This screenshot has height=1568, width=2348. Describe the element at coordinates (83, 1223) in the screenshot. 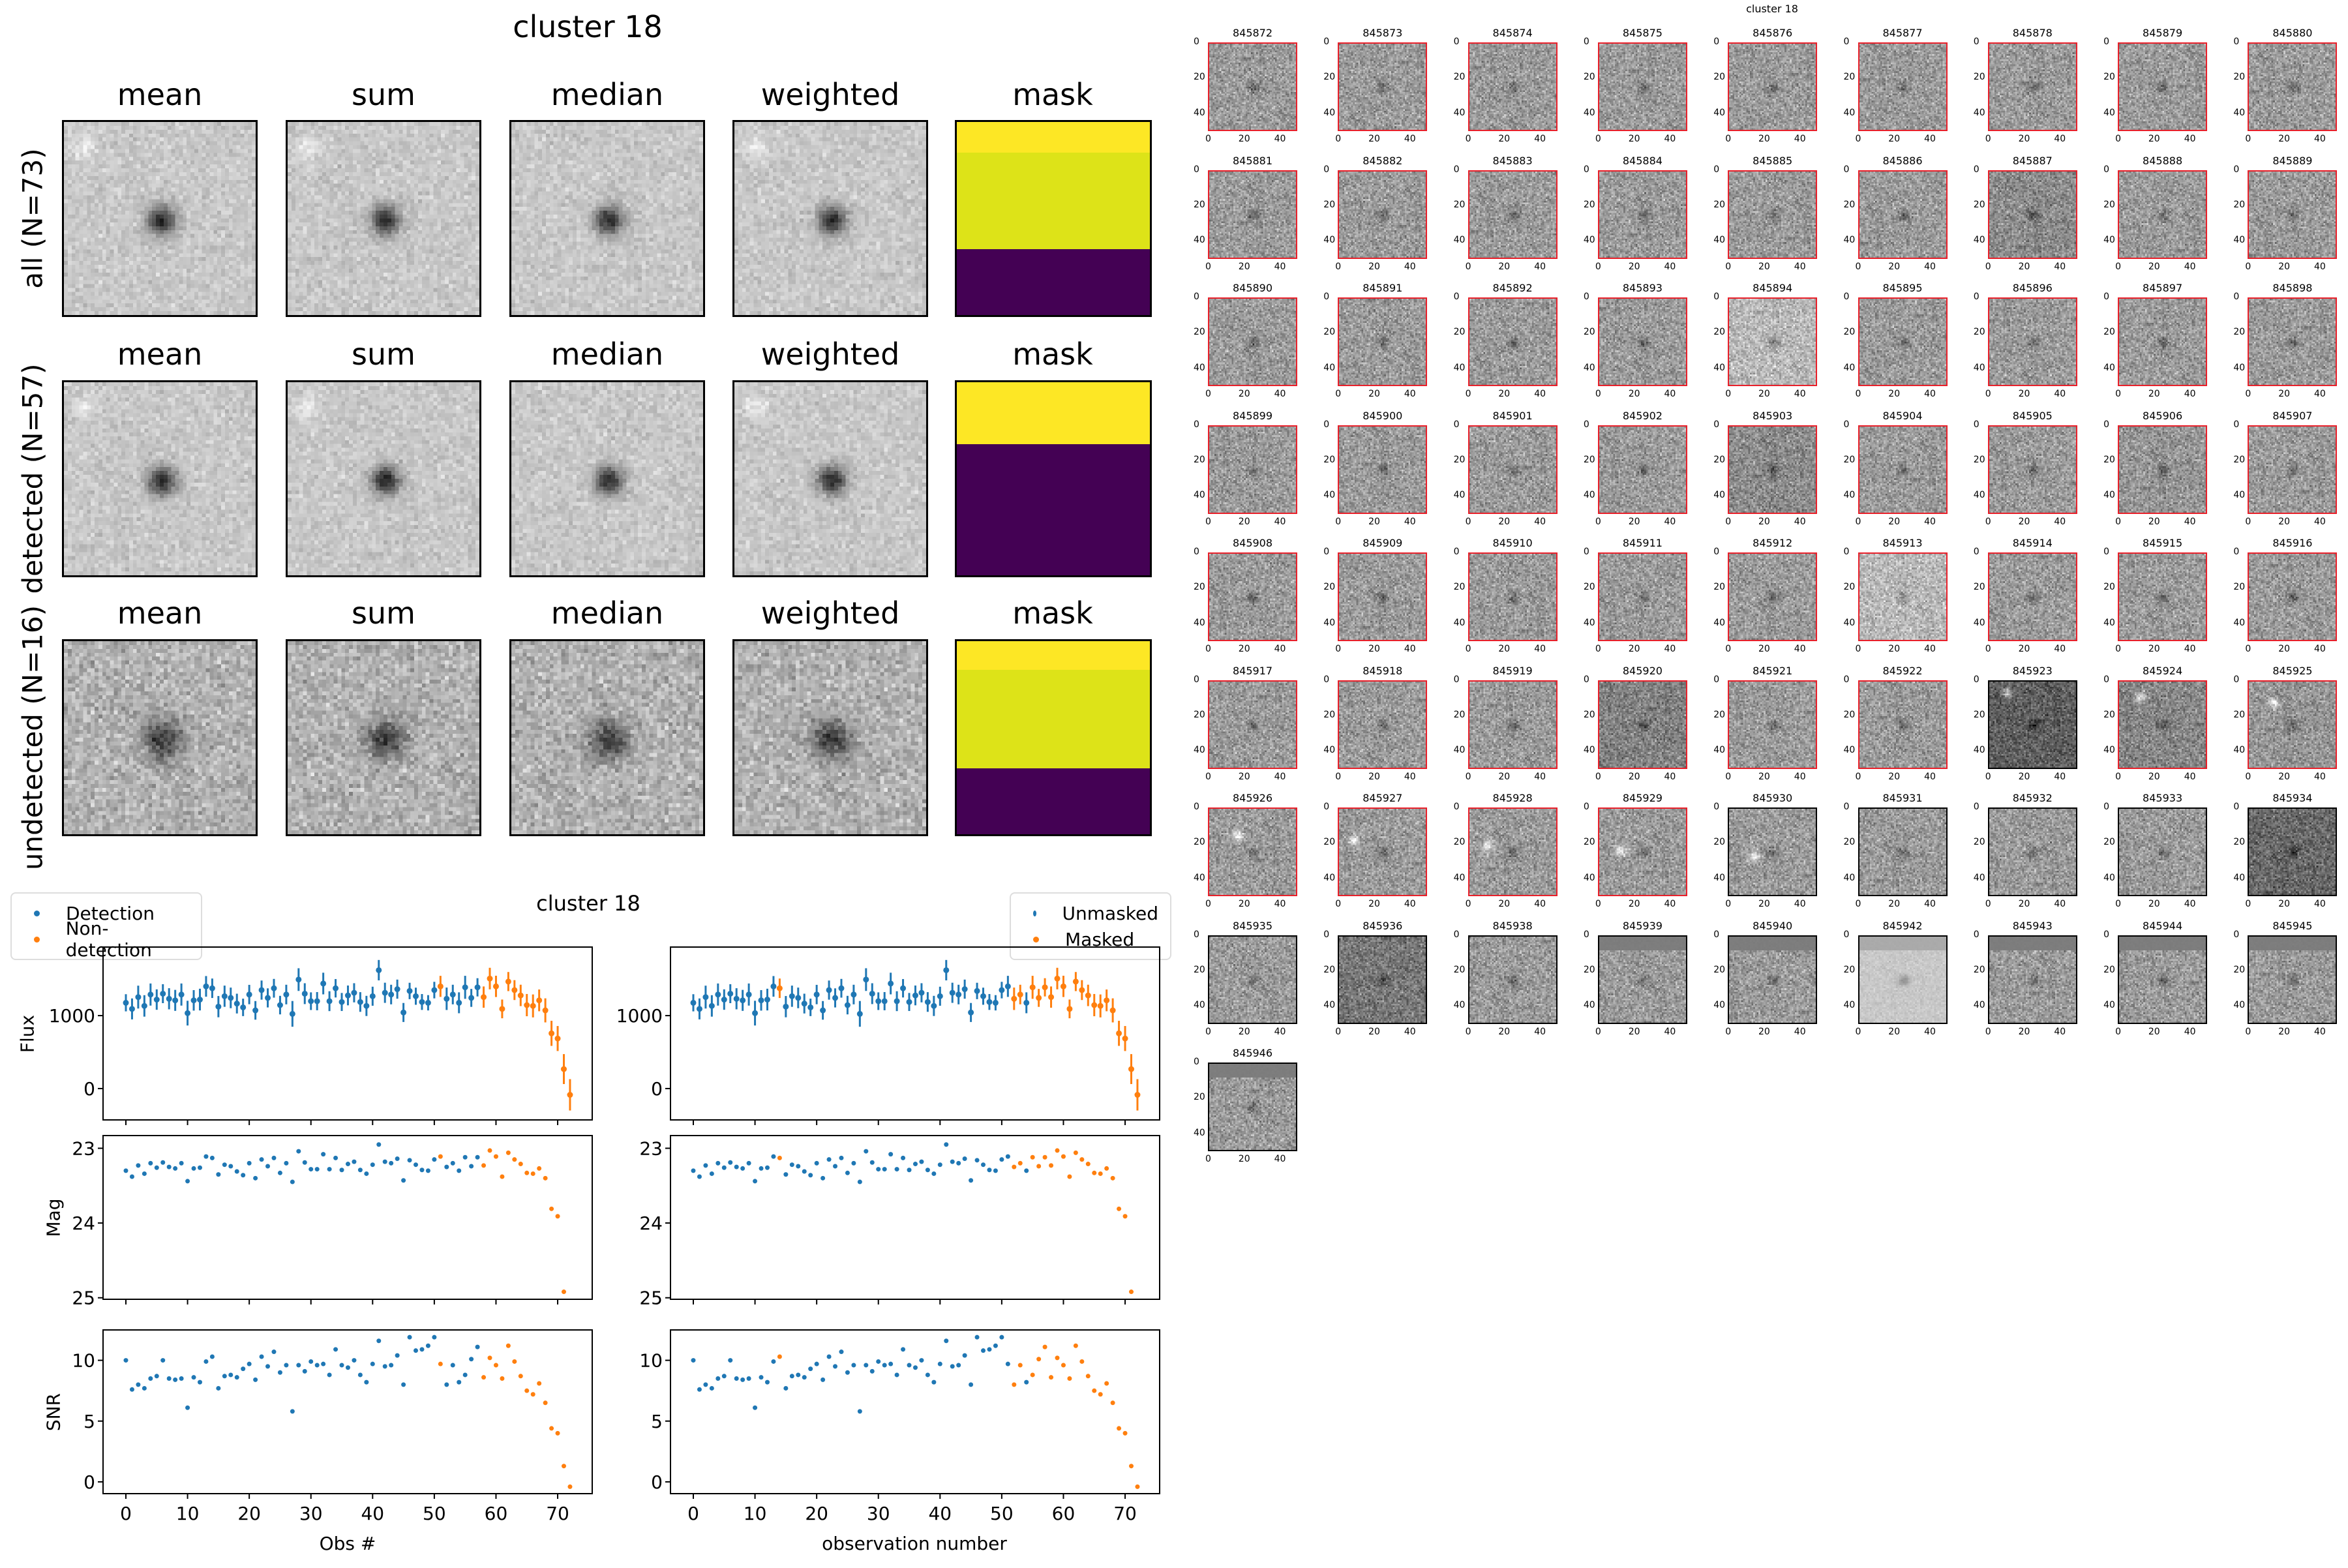

I see `y-tick-label: 24` at that location.